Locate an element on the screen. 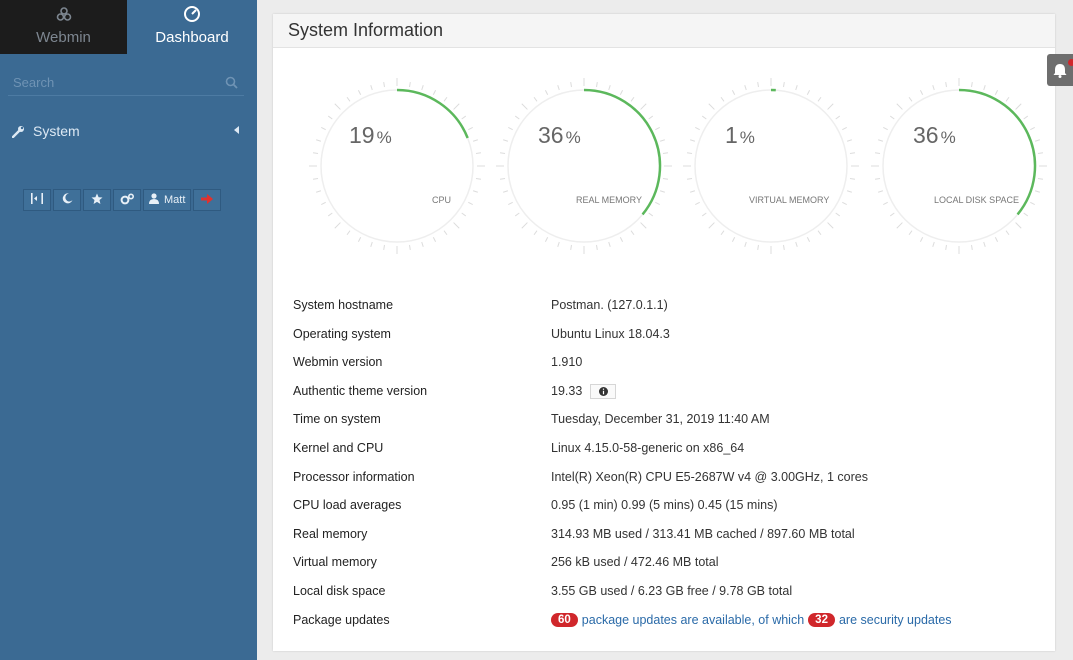 The height and width of the screenshot is (660, 1073). webmin-logo-icon is located at coordinates (64, 14).